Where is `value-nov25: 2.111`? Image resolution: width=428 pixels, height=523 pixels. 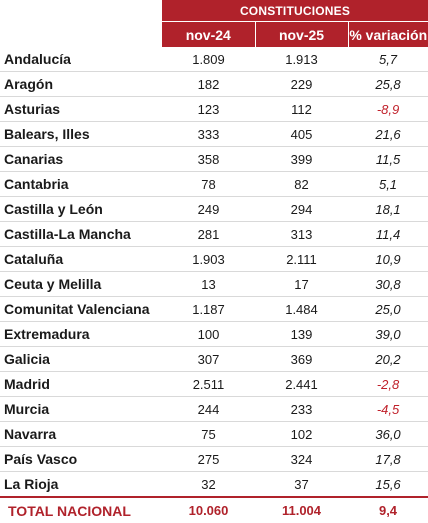 value-nov25: 2.111 is located at coordinates (301, 259).